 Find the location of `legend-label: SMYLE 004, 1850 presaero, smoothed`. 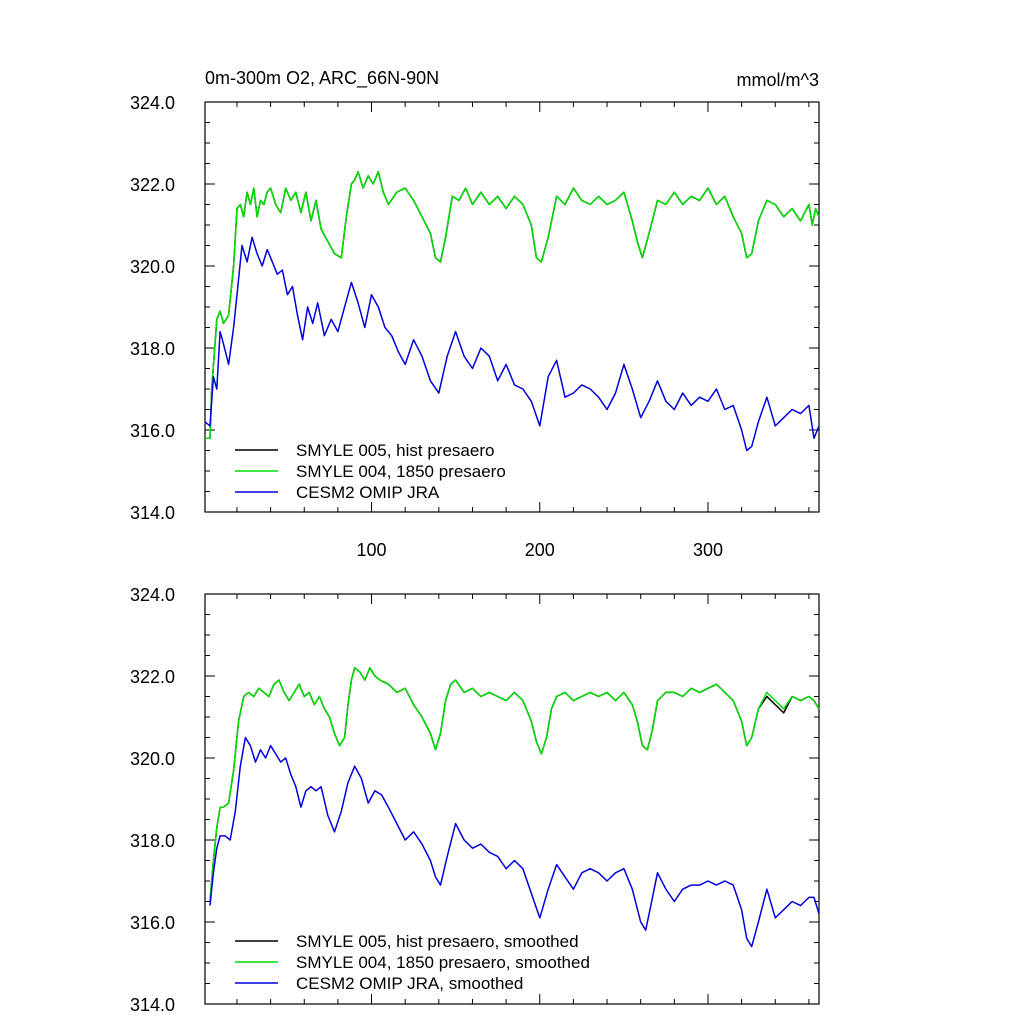

legend-label: SMYLE 004, 1850 presaero, smoothed is located at coordinates (443, 962).